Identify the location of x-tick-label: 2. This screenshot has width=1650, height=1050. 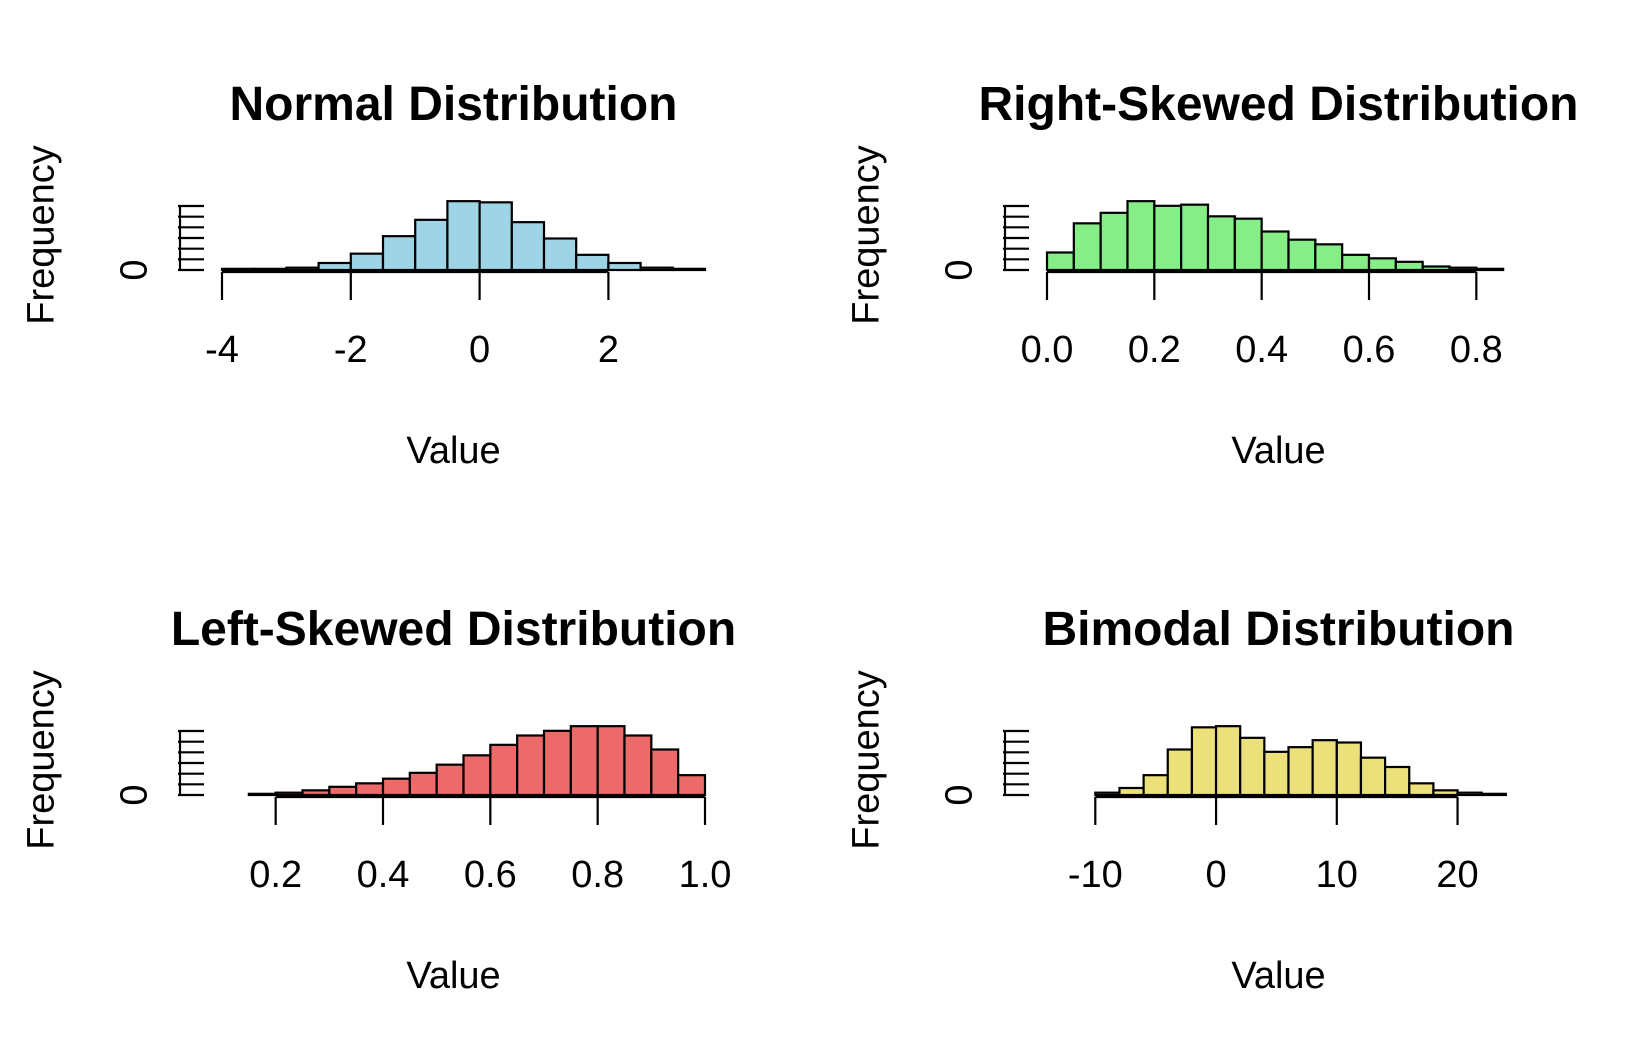
(608, 350).